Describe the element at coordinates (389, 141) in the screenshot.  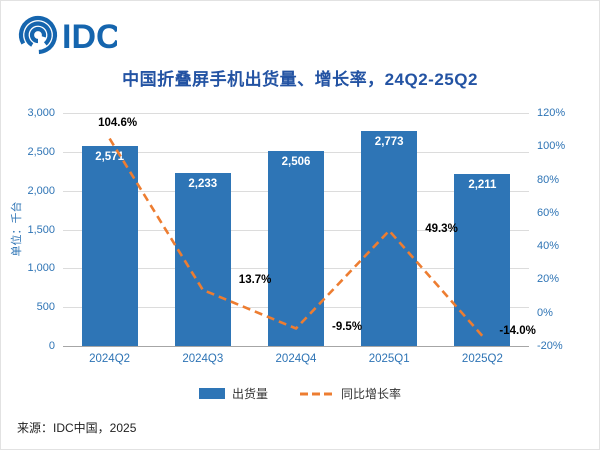
I see `bar-value-label: 2,773` at that location.